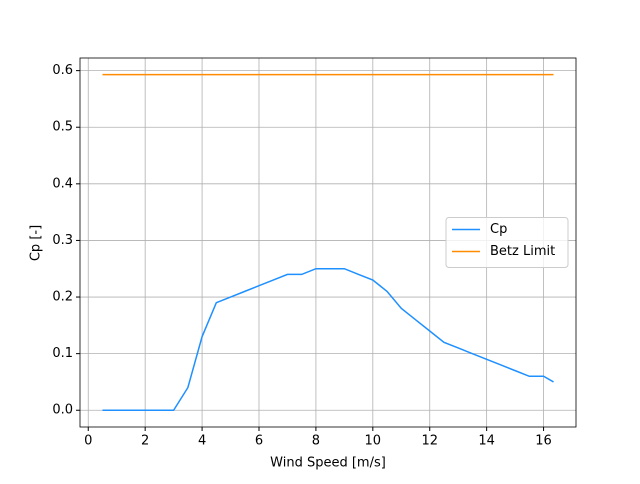 The height and width of the screenshot is (484, 640). Describe the element at coordinates (328, 463) in the screenshot. I see `x-axis-label: Wind Speed [m/s]` at that location.